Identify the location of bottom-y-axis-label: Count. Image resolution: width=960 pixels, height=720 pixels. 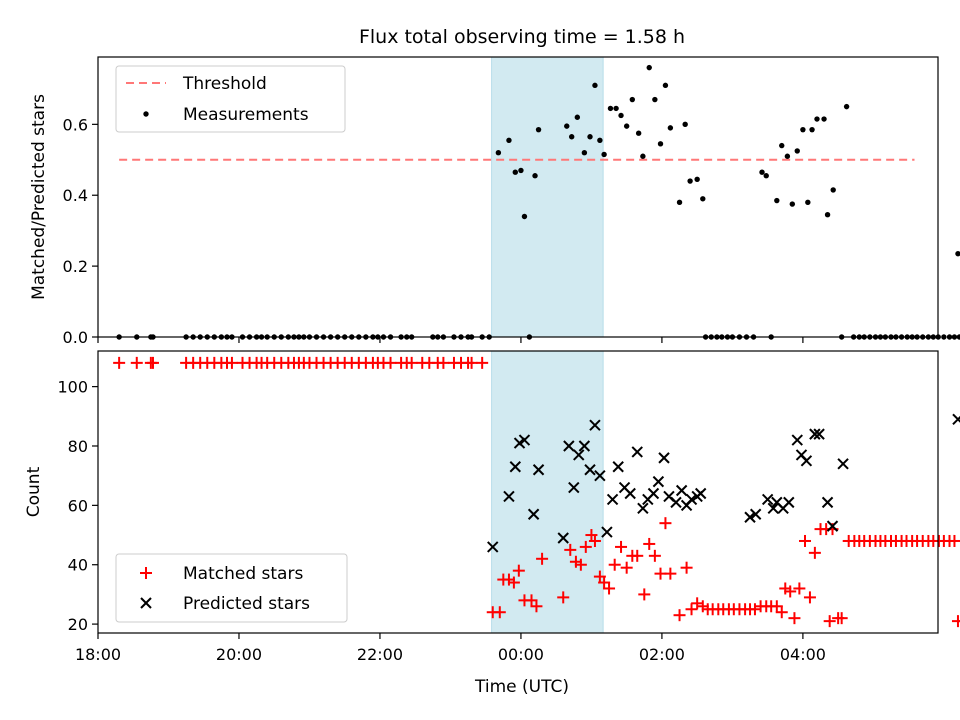
(34, 491).